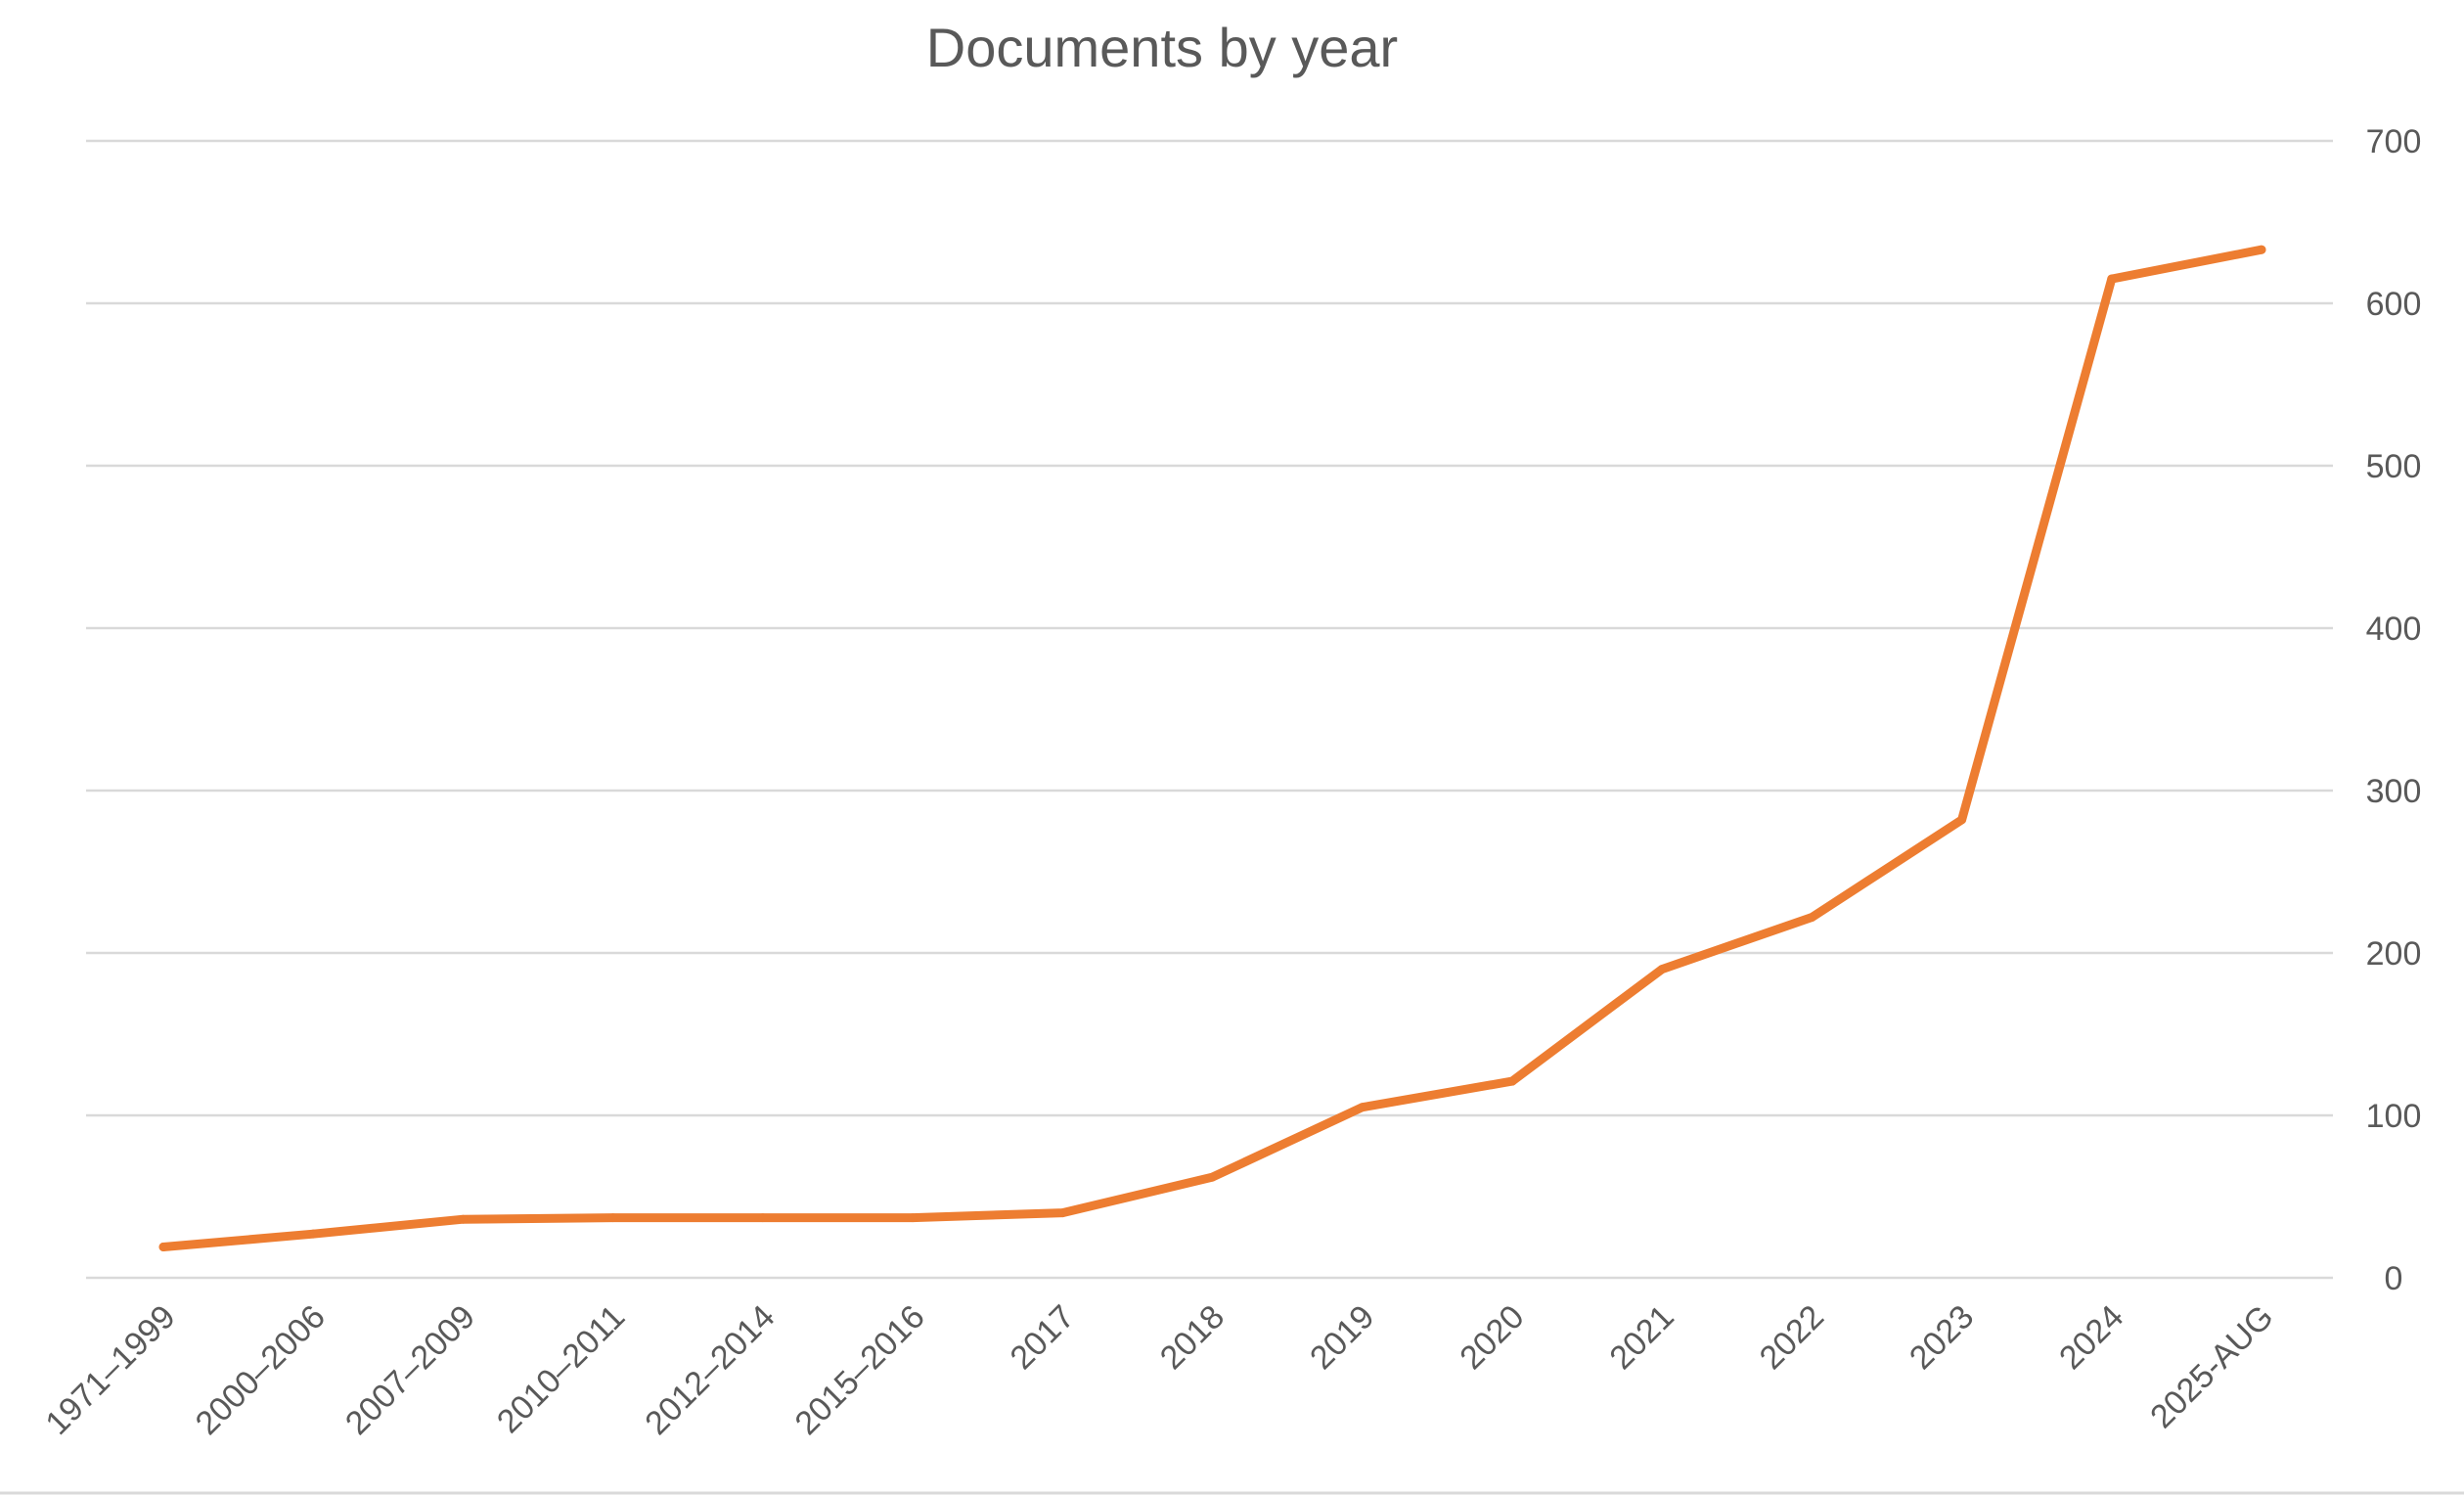  I want to click on x-tick-label: 2015–2016, so click(860, 1370).